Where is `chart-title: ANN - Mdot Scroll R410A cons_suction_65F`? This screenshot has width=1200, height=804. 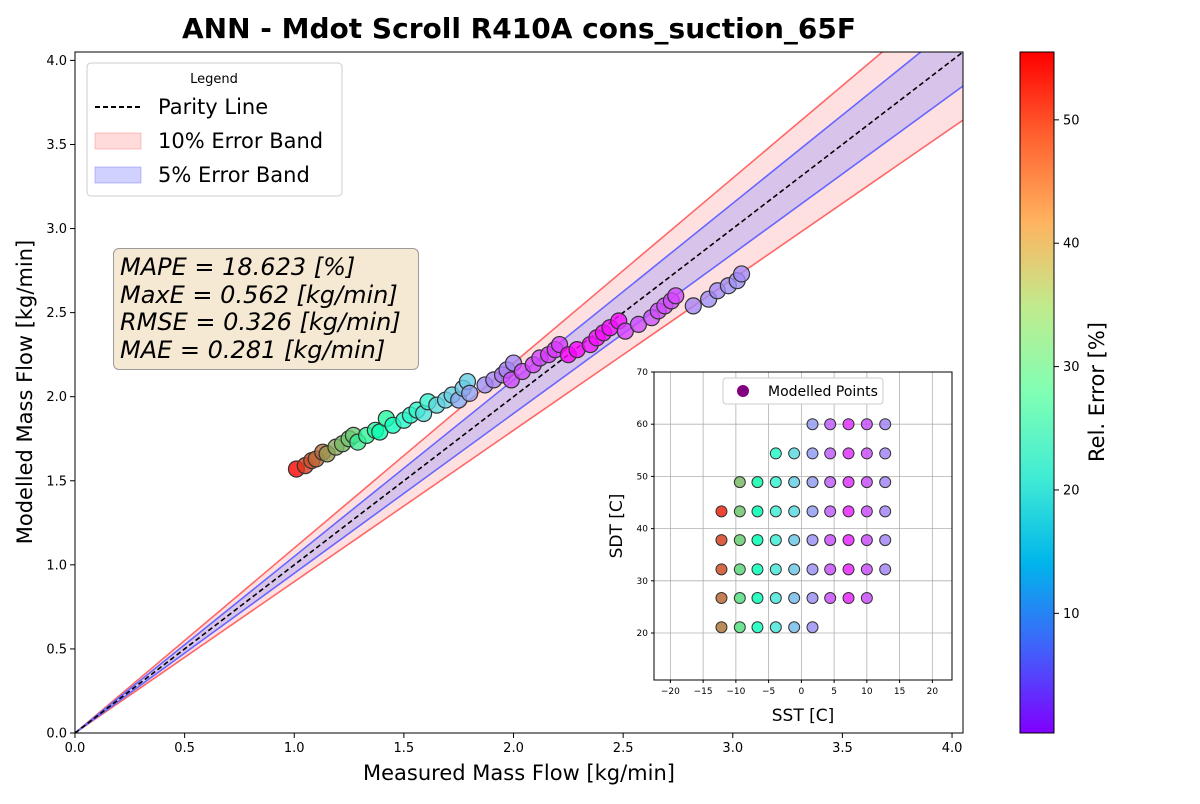 chart-title: ANN - Mdot Scroll R410A cons_suction_65F is located at coordinates (519, 28).